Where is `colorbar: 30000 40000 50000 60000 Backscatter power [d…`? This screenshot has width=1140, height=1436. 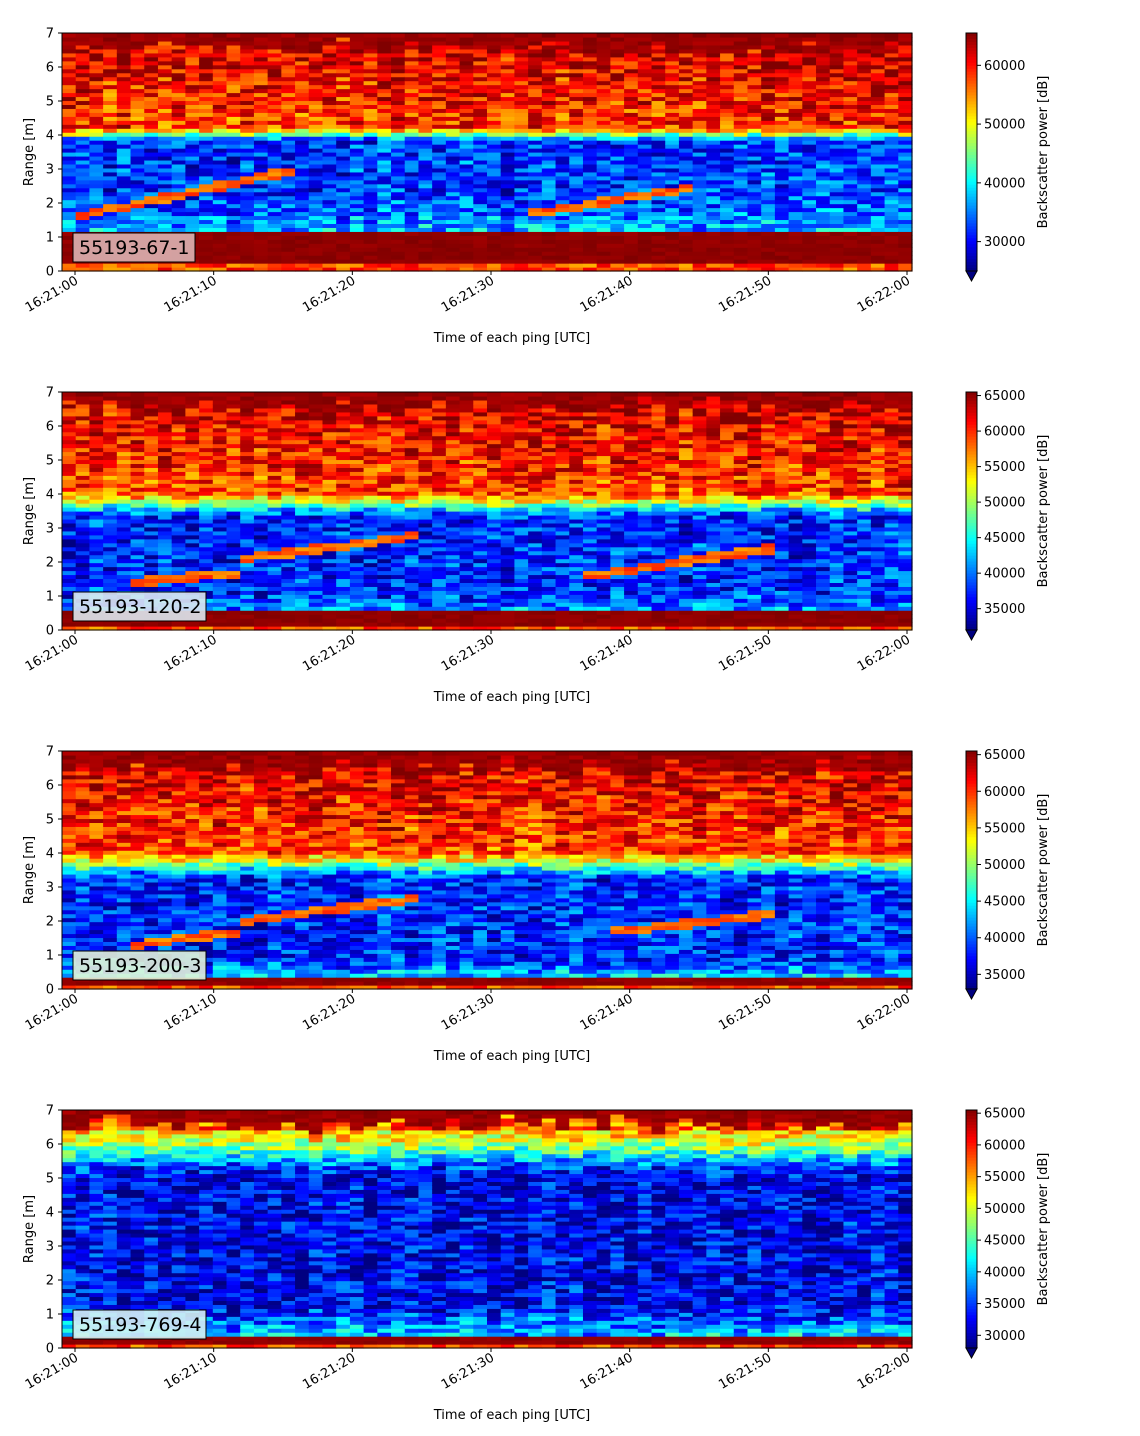 colorbar: 30000 40000 50000 60000 Backscatter power [d… is located at coordinates (1008, 157).